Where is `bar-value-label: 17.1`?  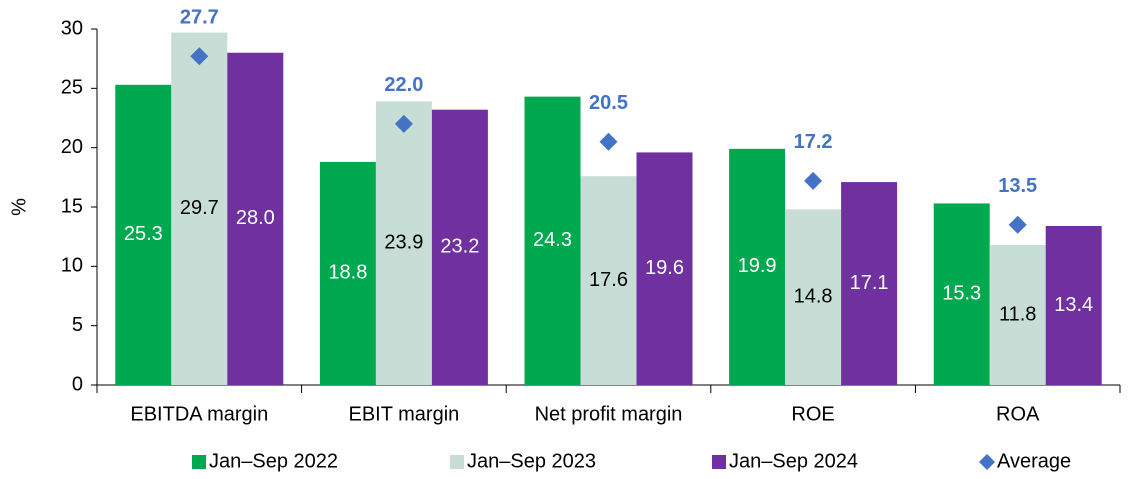
bar-value-label: 17.1 is located at coordinates (869, 283).